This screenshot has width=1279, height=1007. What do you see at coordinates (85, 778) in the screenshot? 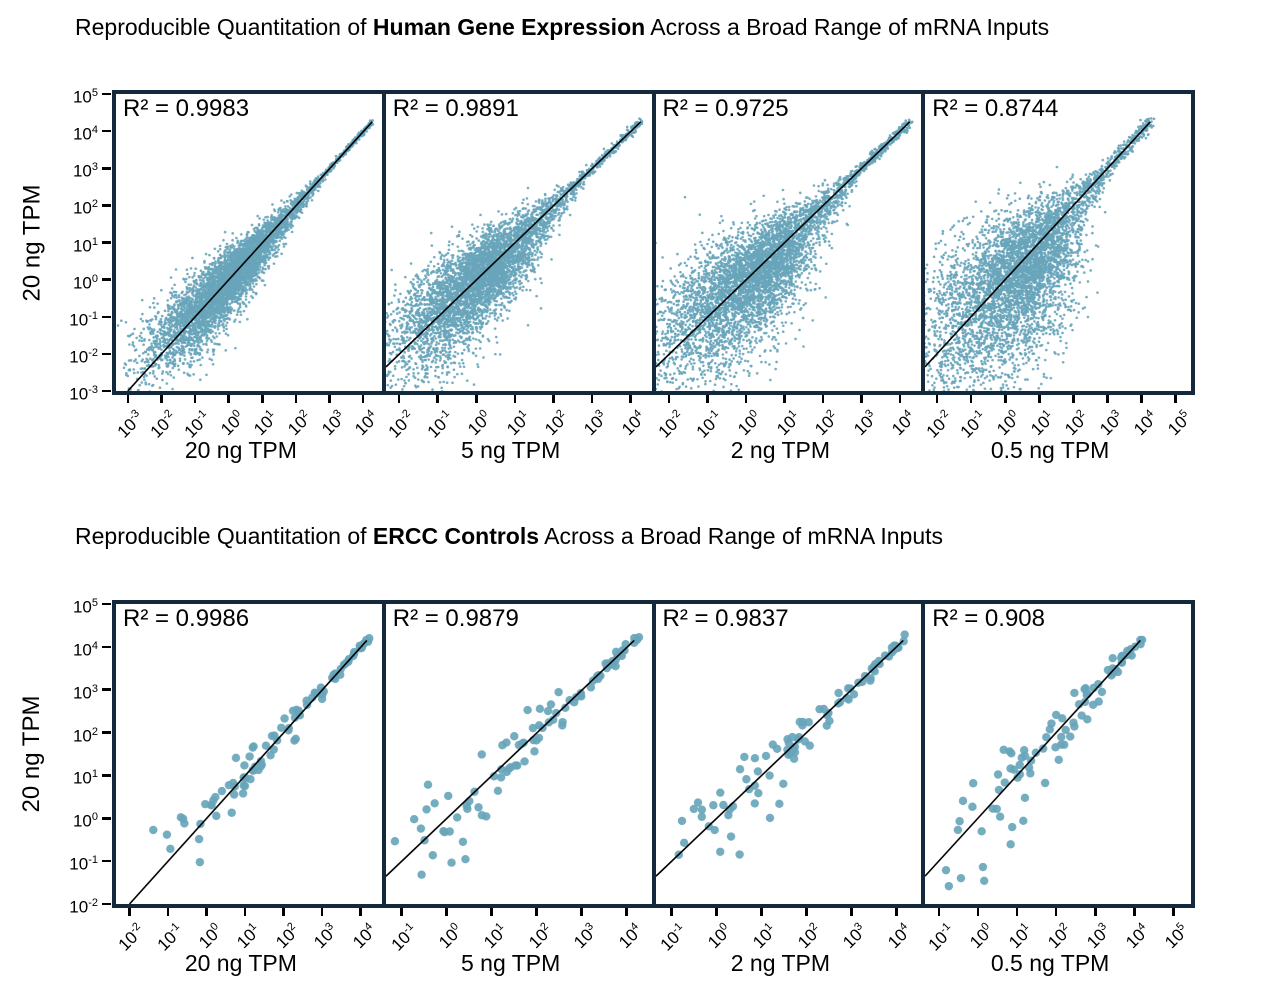
I see `y-tick-label: 10¹` at bounding box center [85, 778].